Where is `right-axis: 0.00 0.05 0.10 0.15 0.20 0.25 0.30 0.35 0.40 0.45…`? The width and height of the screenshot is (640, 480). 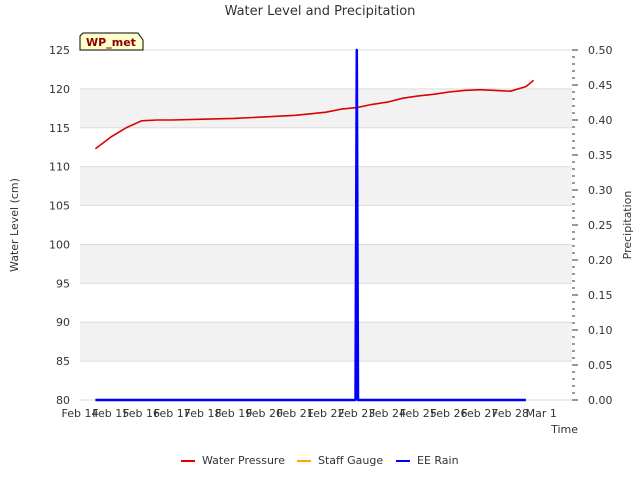 right-axis: 0.00 0.05 0.10 0.15 0.20 0.25 0.30 0.35 0.40 0.45… is located at coordinates (592, 225).